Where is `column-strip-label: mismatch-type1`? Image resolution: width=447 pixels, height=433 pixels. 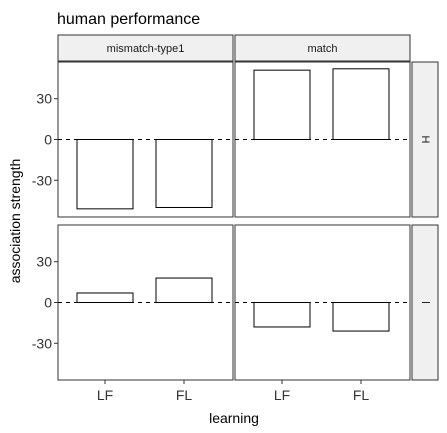
column-strip-label: mismatch-type1 is located at coordinates (146, 49).